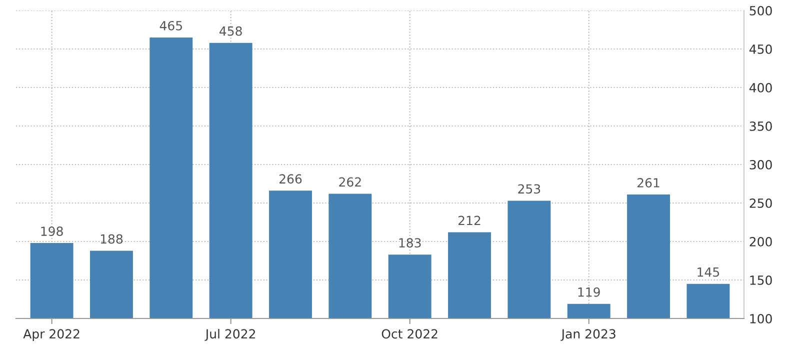  What do you see at coordinates (410, 334) in the screenshot?
I see `x-tick-label: Oct 2022` at bounding box center [410, 334].